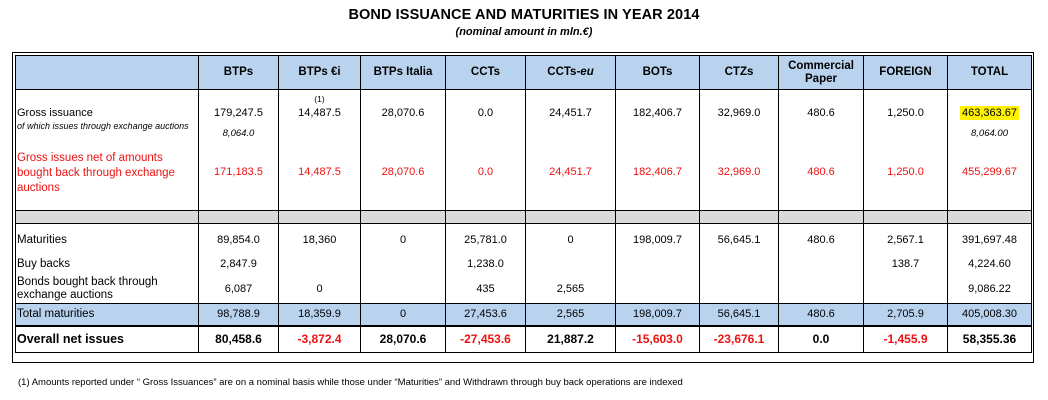  I want to click on overall-net-label: Overall net issues, so click(107, 338).